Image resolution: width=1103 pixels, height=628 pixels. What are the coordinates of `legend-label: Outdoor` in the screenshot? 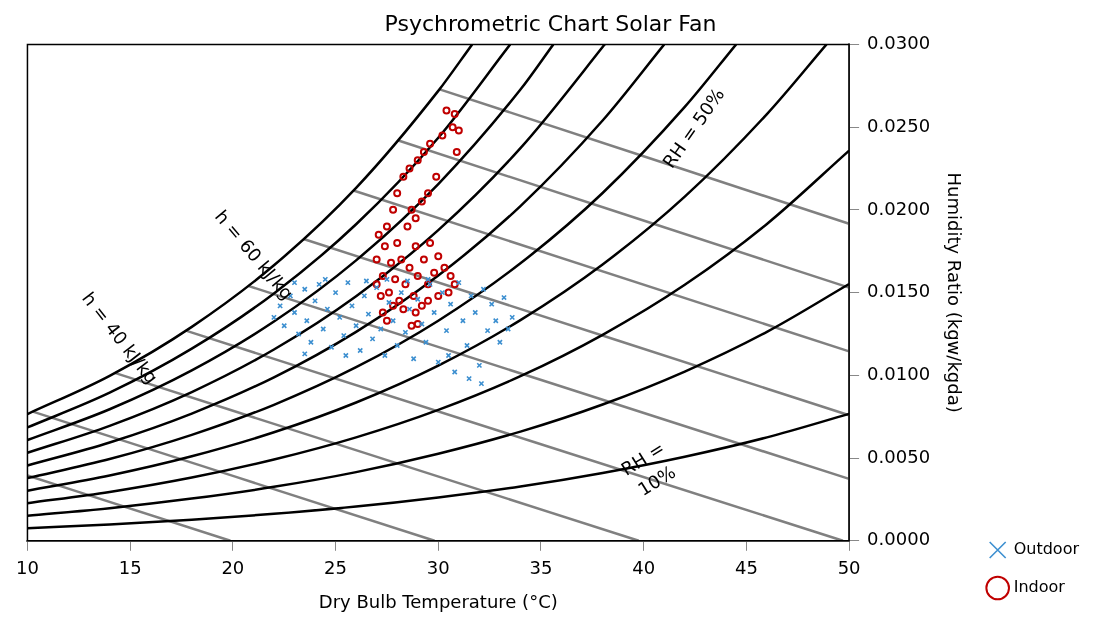 It's located at (1046, 549).